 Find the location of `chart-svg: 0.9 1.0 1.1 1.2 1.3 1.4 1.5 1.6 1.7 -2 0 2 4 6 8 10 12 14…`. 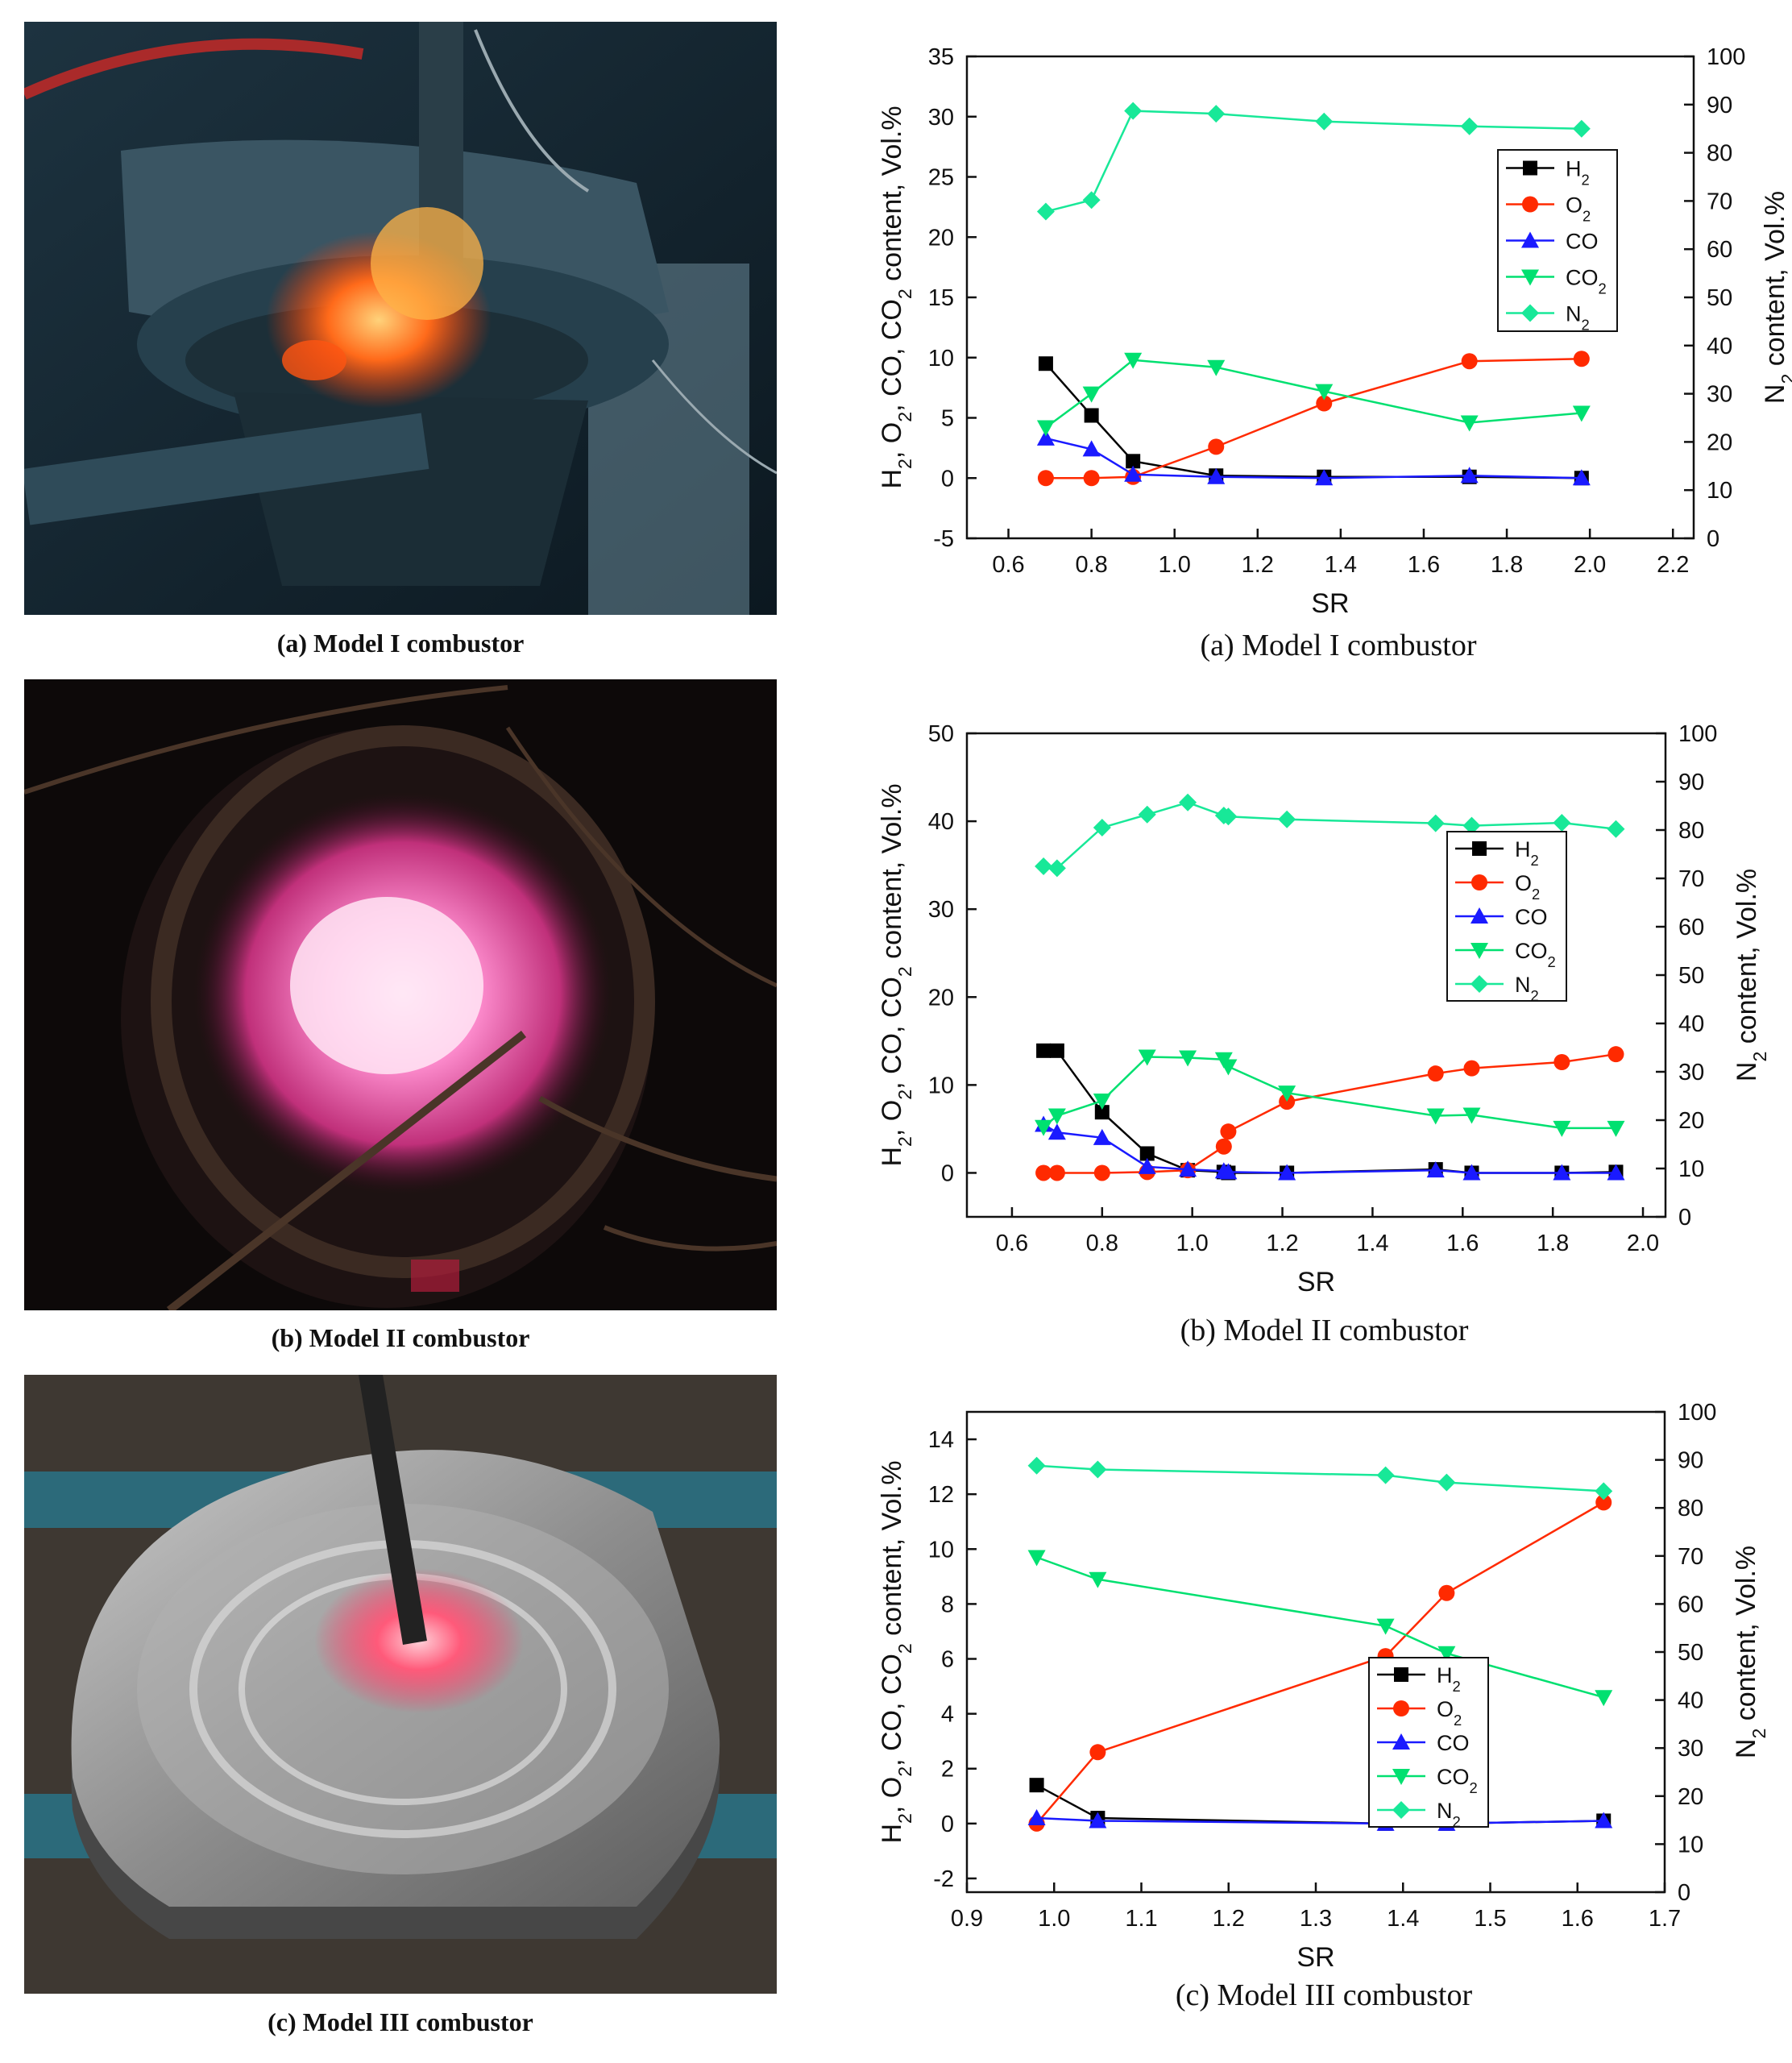

chart-svg: 0.9 1.0 1.1 1.2 1.3 1.4 1.5 1.6 1.7 -2 0 2 4 6 8 10 12 14… is located at coordinates (1323, 1706).